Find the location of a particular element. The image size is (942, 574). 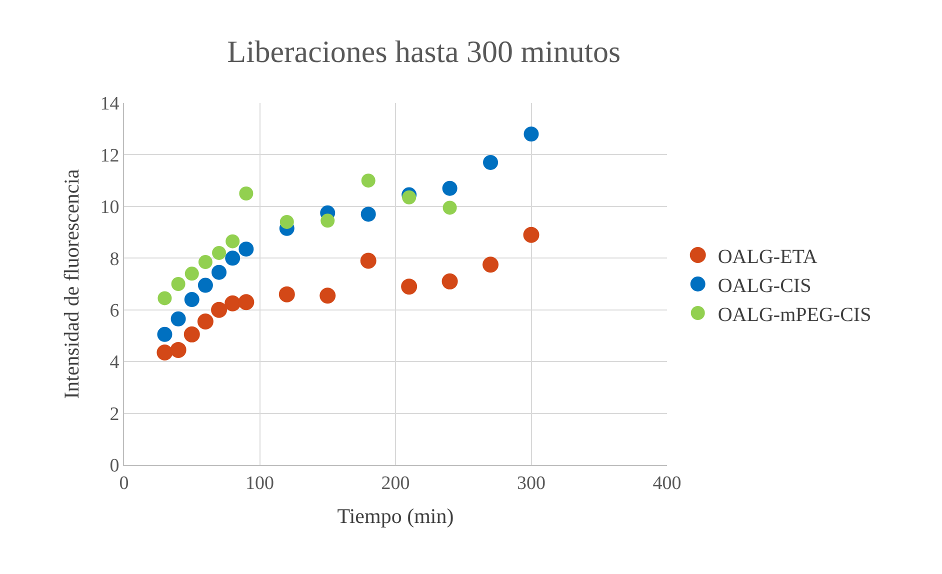

y-tick-label: 4 is located at coordinates (115, 363).